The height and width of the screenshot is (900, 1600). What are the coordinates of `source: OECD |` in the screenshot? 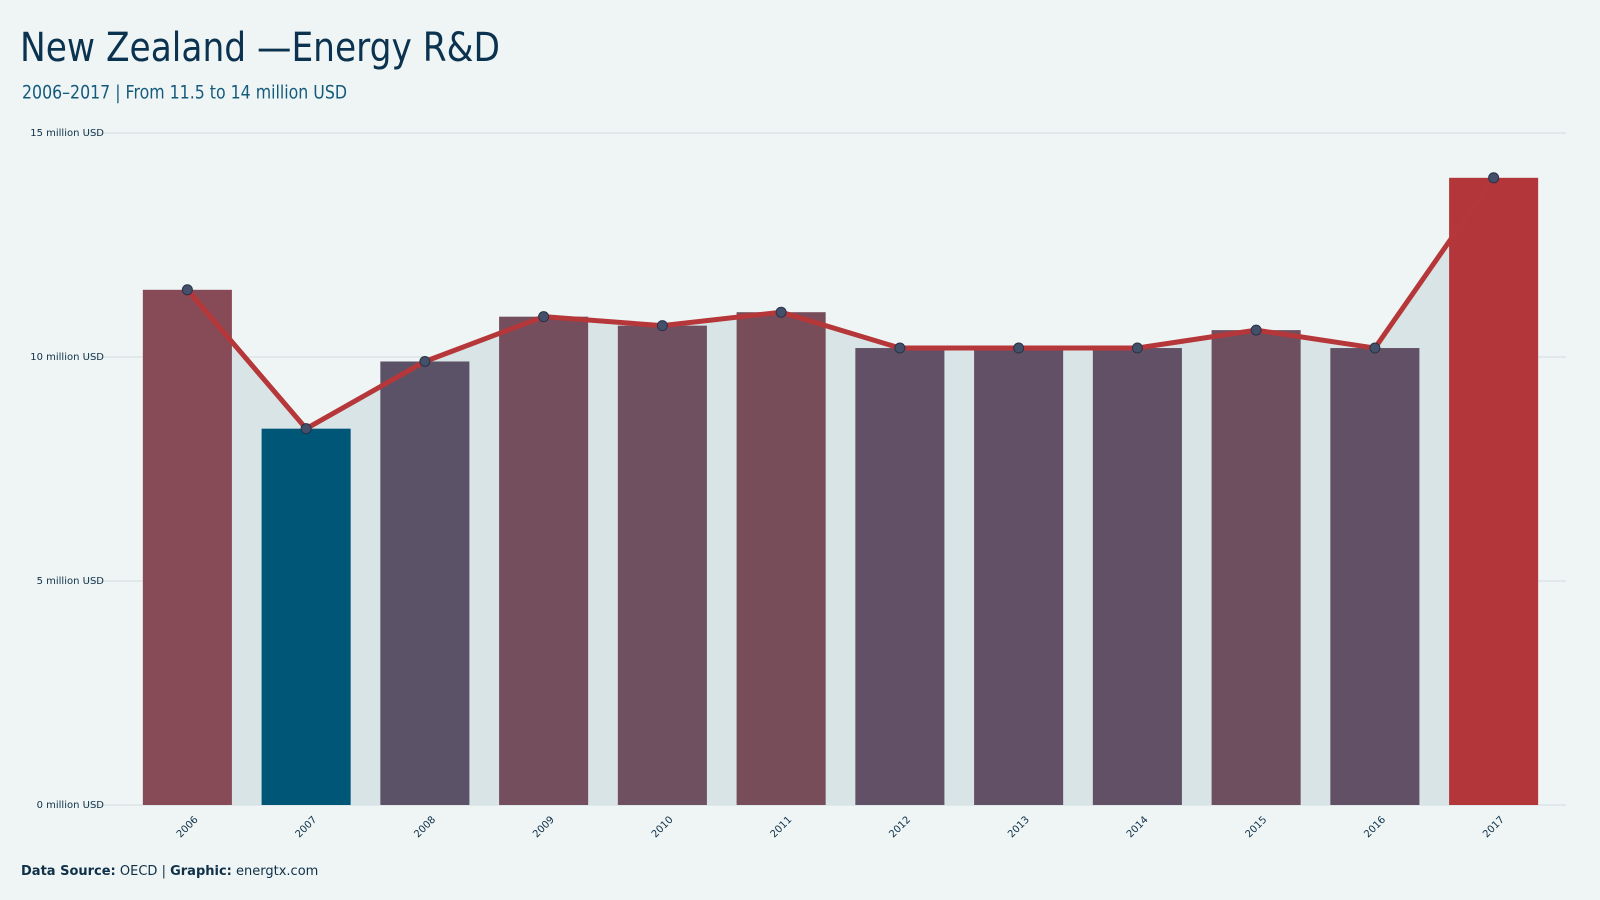 It's located at (143, 871).